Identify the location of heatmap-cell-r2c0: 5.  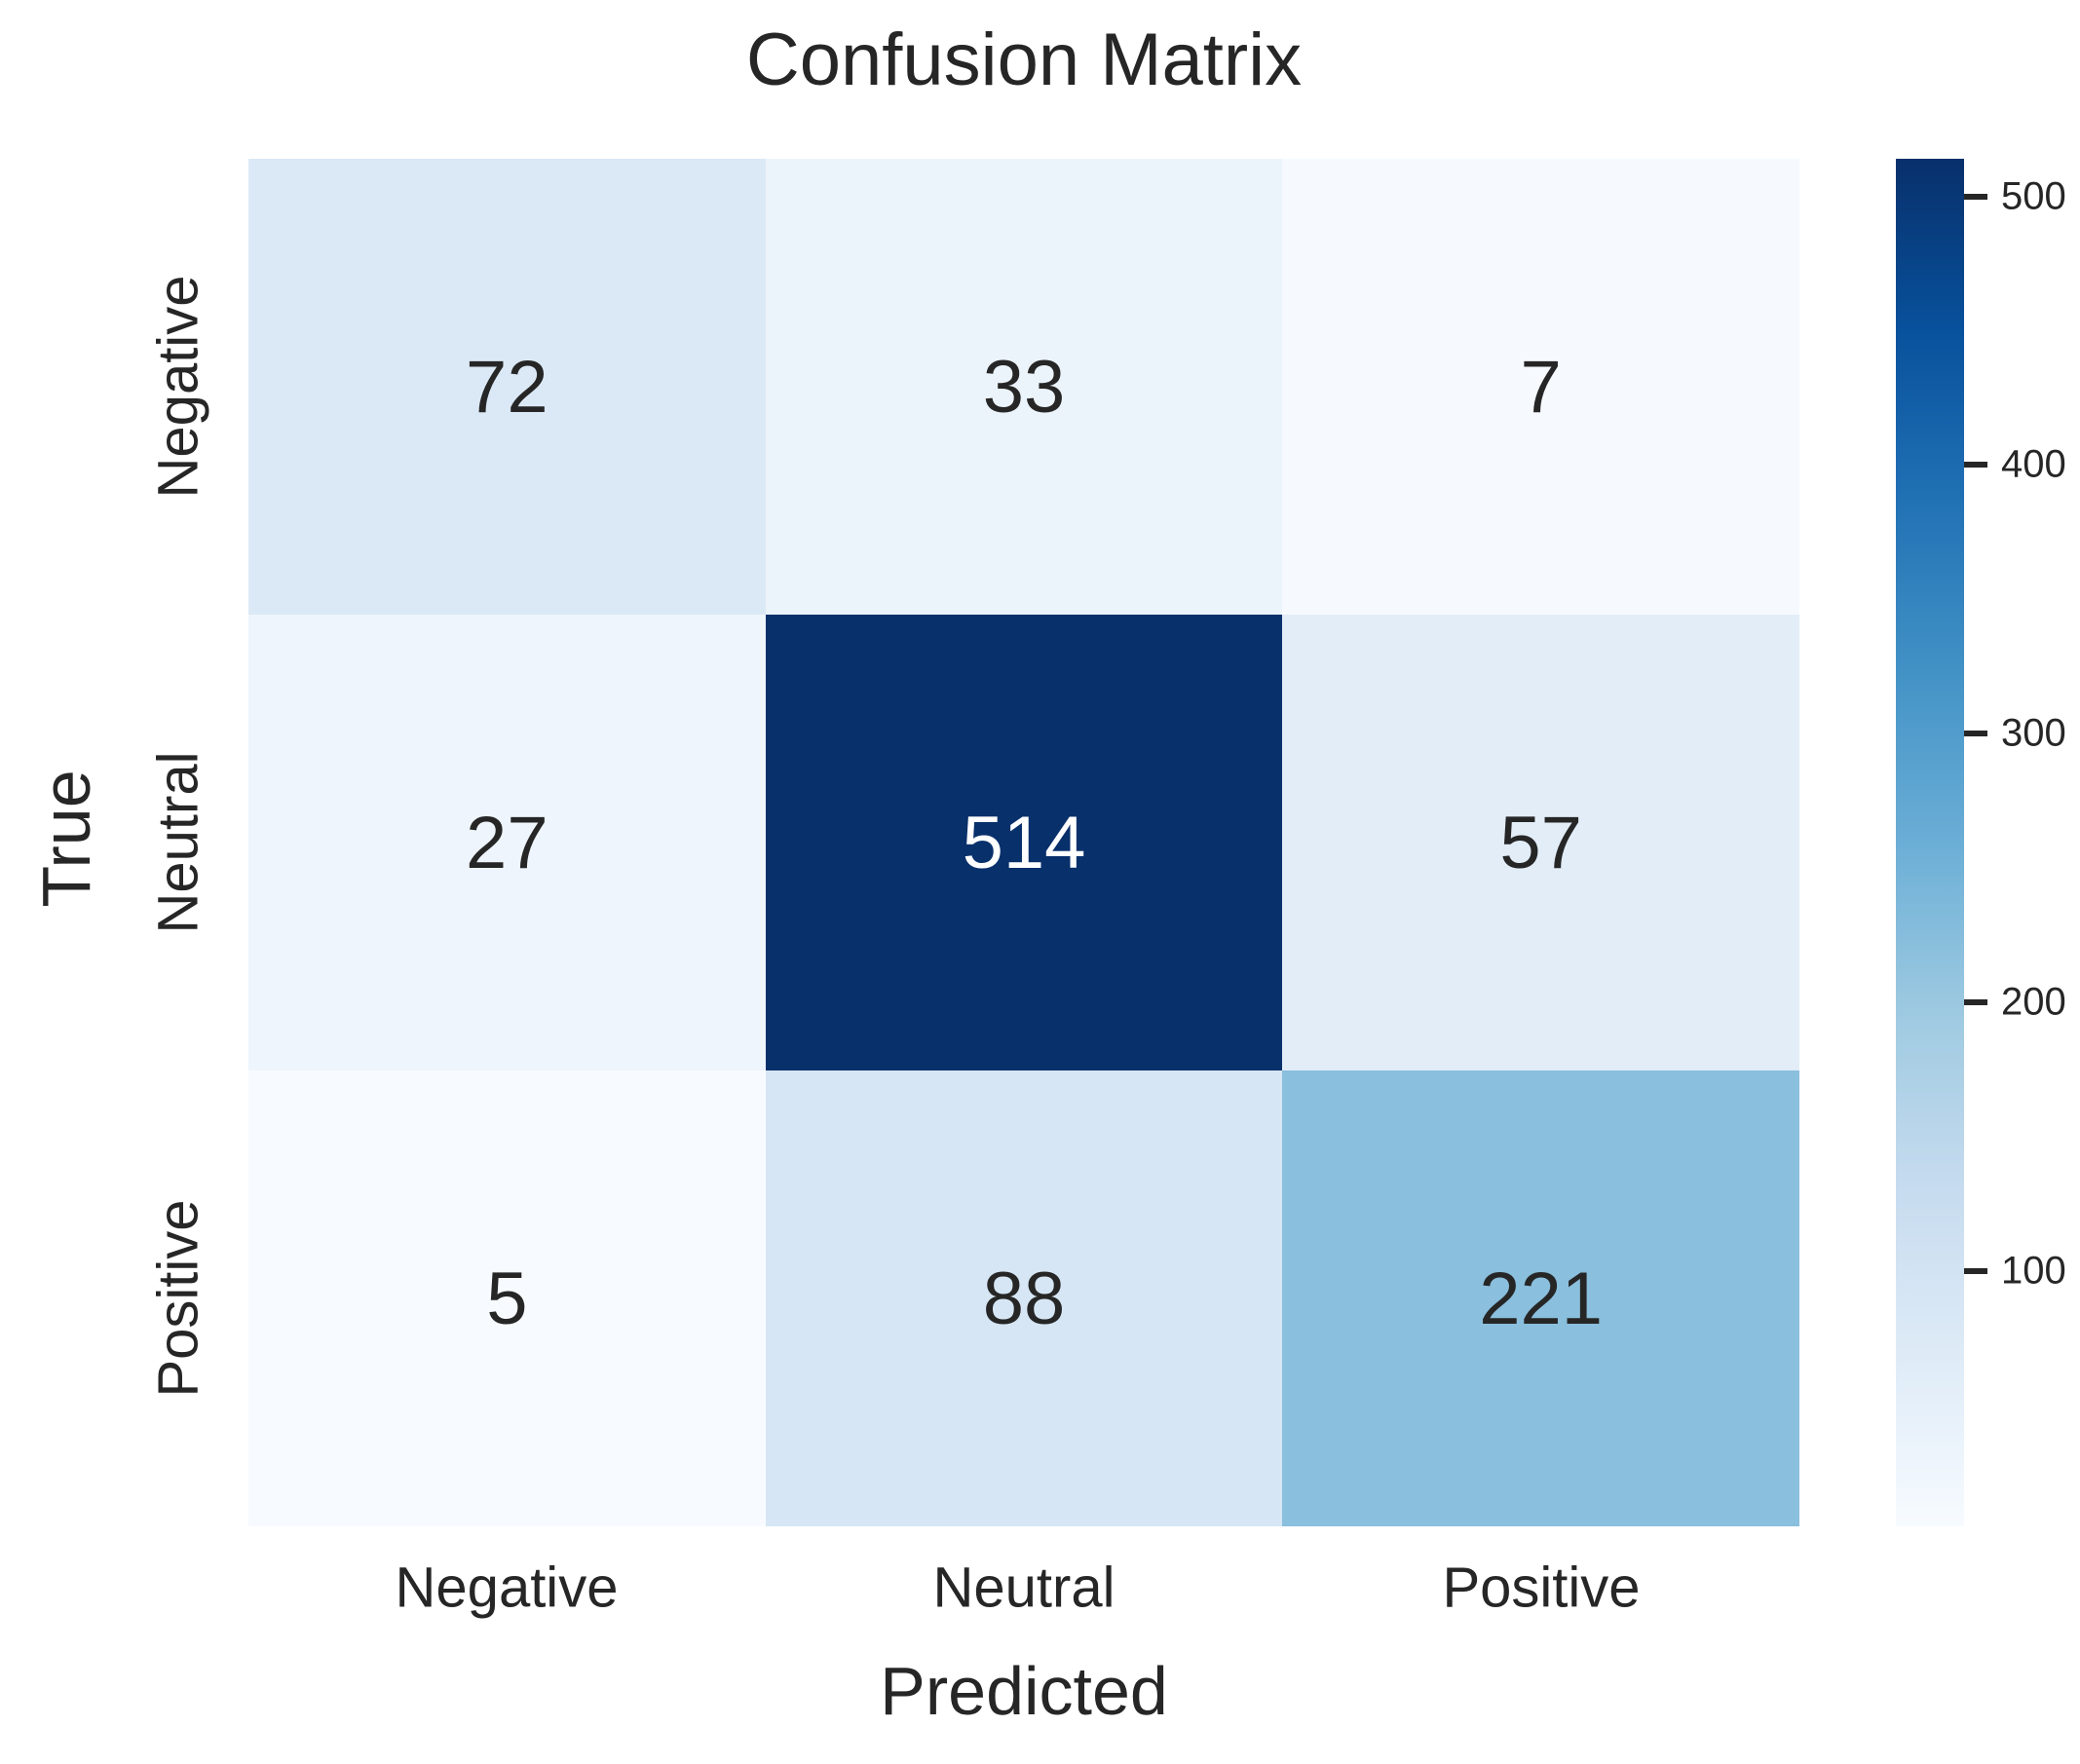
(507, 1298).